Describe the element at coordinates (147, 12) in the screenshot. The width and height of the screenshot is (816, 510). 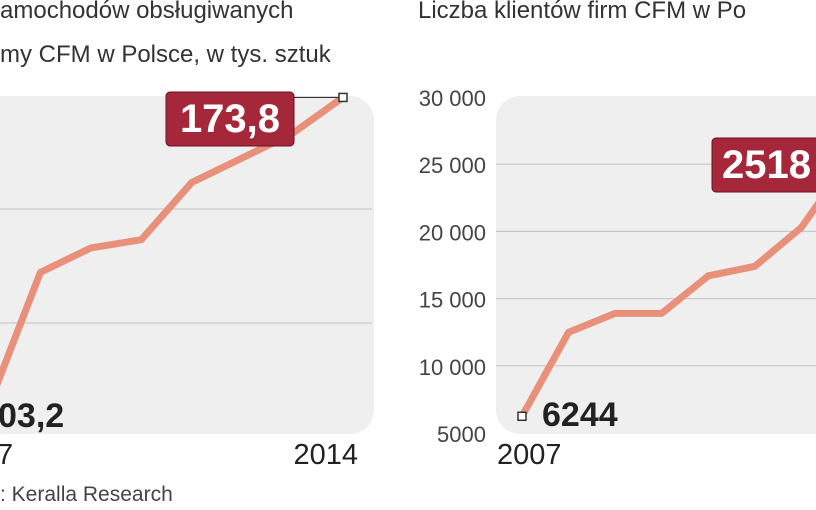
I see `left-chart-title-line1: amochodów obsługiwanych` at that location.